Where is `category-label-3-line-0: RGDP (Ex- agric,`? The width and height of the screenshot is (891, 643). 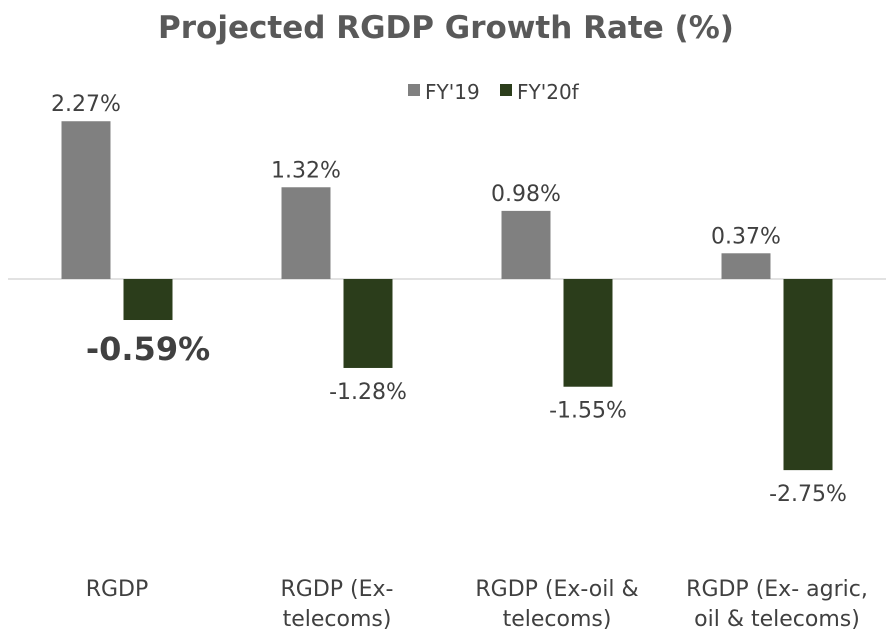
category-label-3-line-0: RGDP (Ex- agric, is located at coordinates (777, 589).